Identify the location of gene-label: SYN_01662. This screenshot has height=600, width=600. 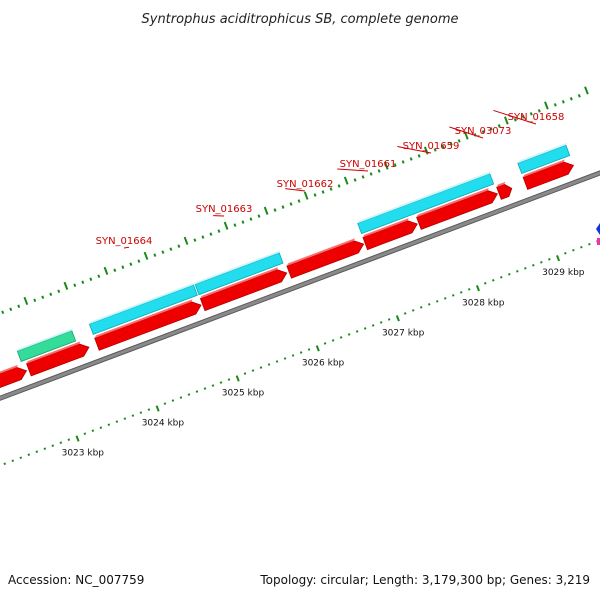
(305, 184).